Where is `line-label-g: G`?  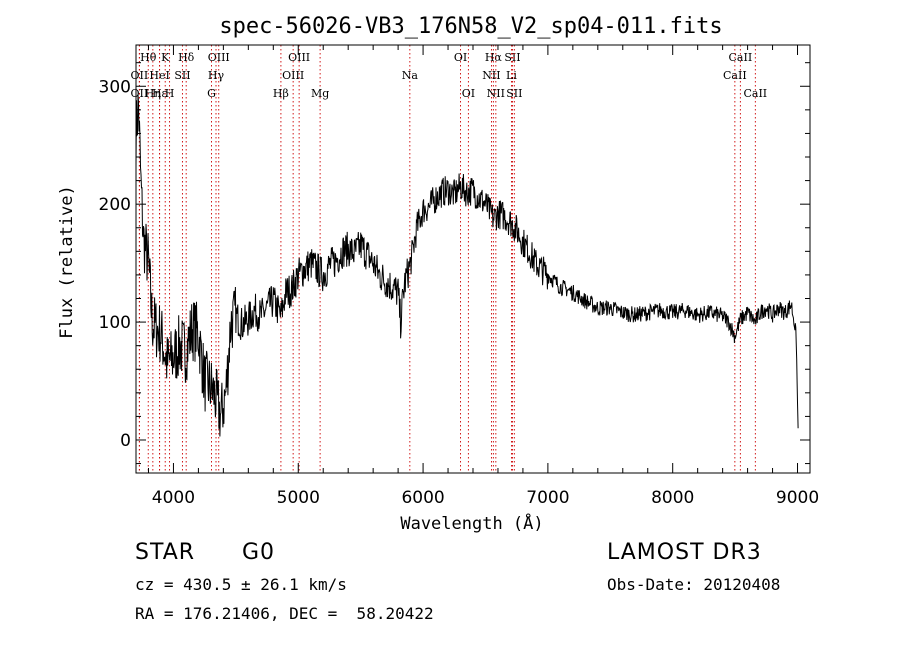
line-label-g: G is located at coordinates (211, 93).